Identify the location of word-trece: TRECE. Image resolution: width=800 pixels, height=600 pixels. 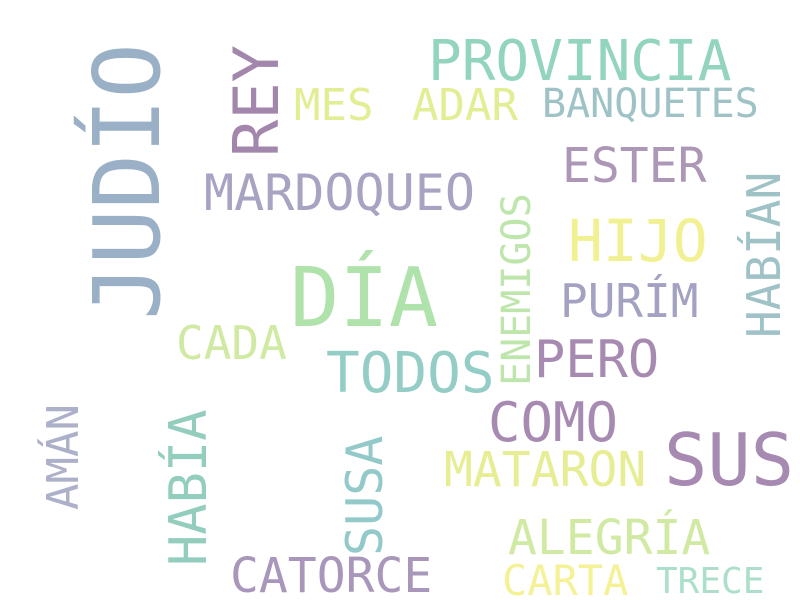
(710, 580).